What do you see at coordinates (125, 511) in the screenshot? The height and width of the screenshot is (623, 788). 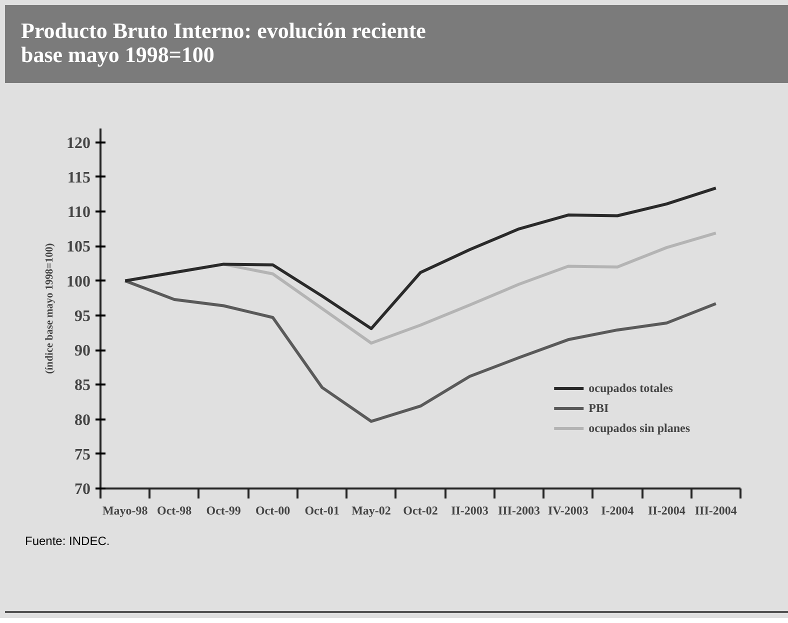 I see `x-tick-label: Mayo-98` at bounding box center [125, 511].